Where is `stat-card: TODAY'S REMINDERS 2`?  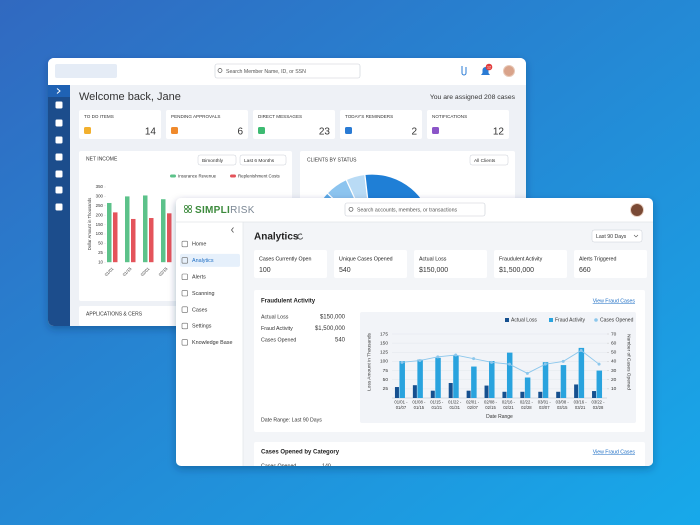
stat-card: TODAY'S REMINDERS 2 is located at coordinates (381, 124).